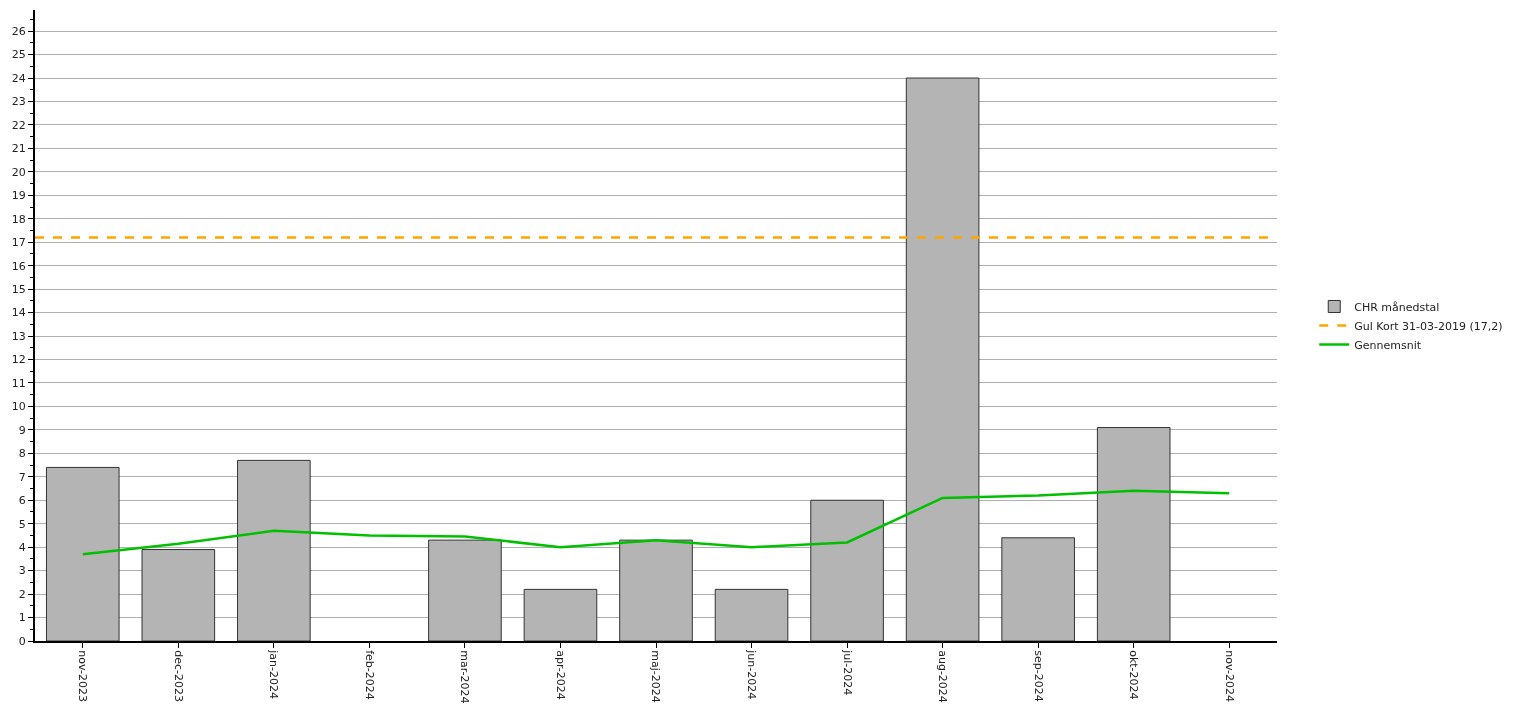  I want to click on x-tick-label: dec-2023, so click(178, 676).